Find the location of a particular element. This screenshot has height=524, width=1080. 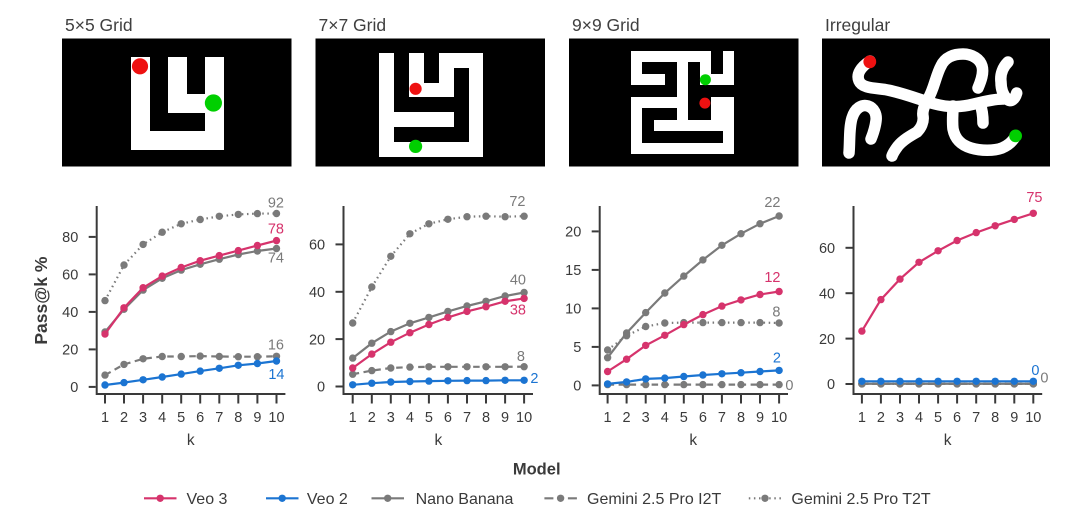

svg-text: 16 is located at coordinates (276, 346).